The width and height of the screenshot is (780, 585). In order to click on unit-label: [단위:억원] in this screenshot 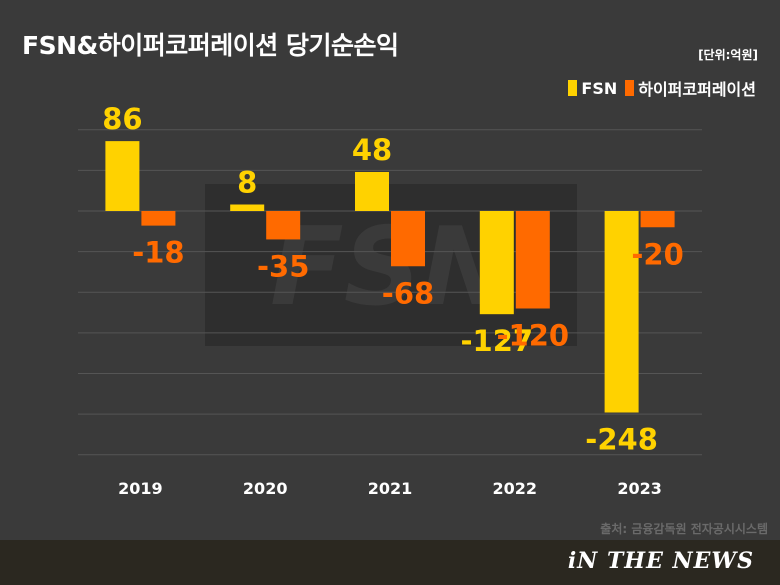, I will do `click(728, 55)`.